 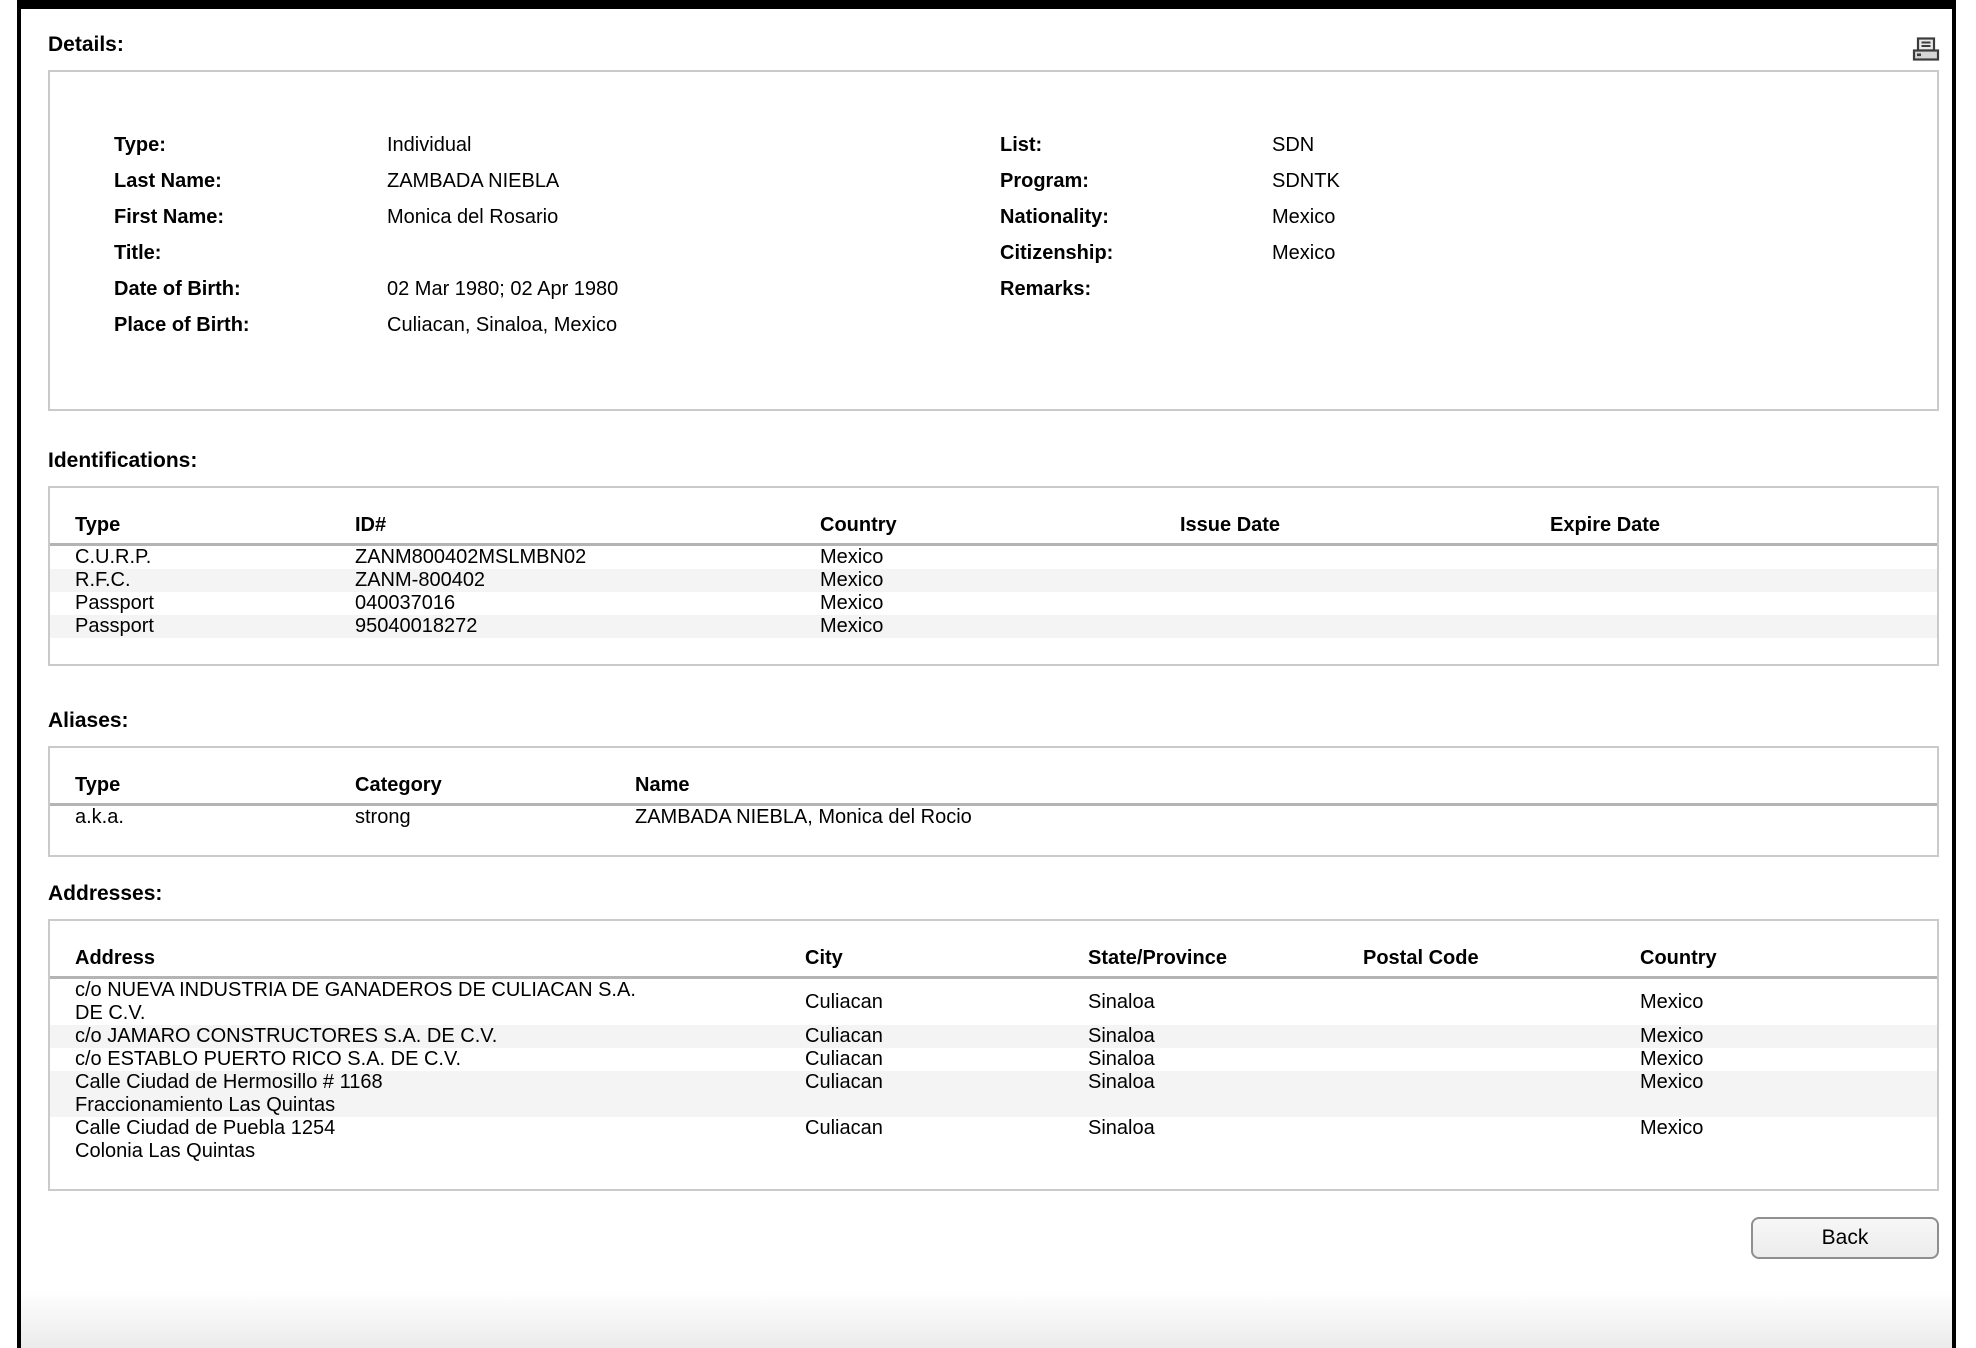 I want to click on detail-field-program: Program: SDNTK, so click(x=1468, y=181).